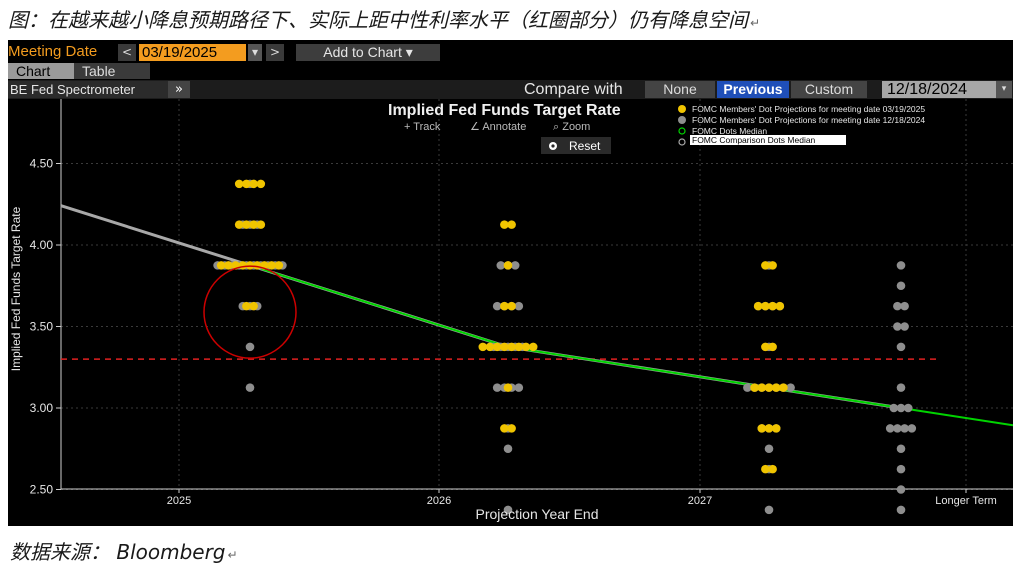  I want to click on zoom-tool: ⌕ Zoom, so click(571, 127).